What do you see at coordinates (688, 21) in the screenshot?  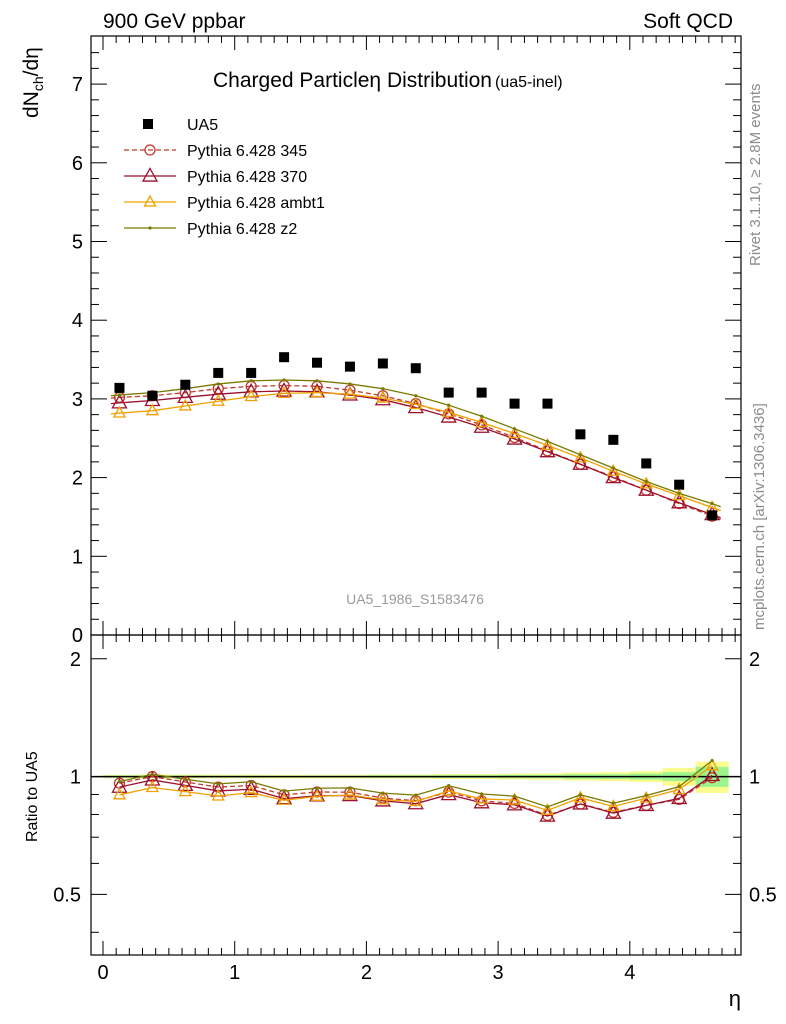 I see `category-label: Soft QCD` at bounding box center [688, 21].